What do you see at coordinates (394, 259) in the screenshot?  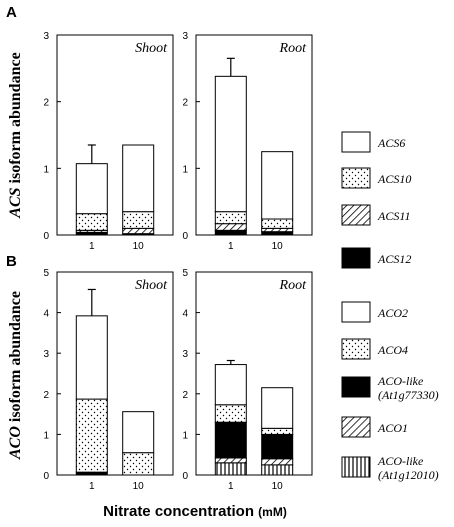 I see `legend-label: ACS12` at bounding box center [394, 259].